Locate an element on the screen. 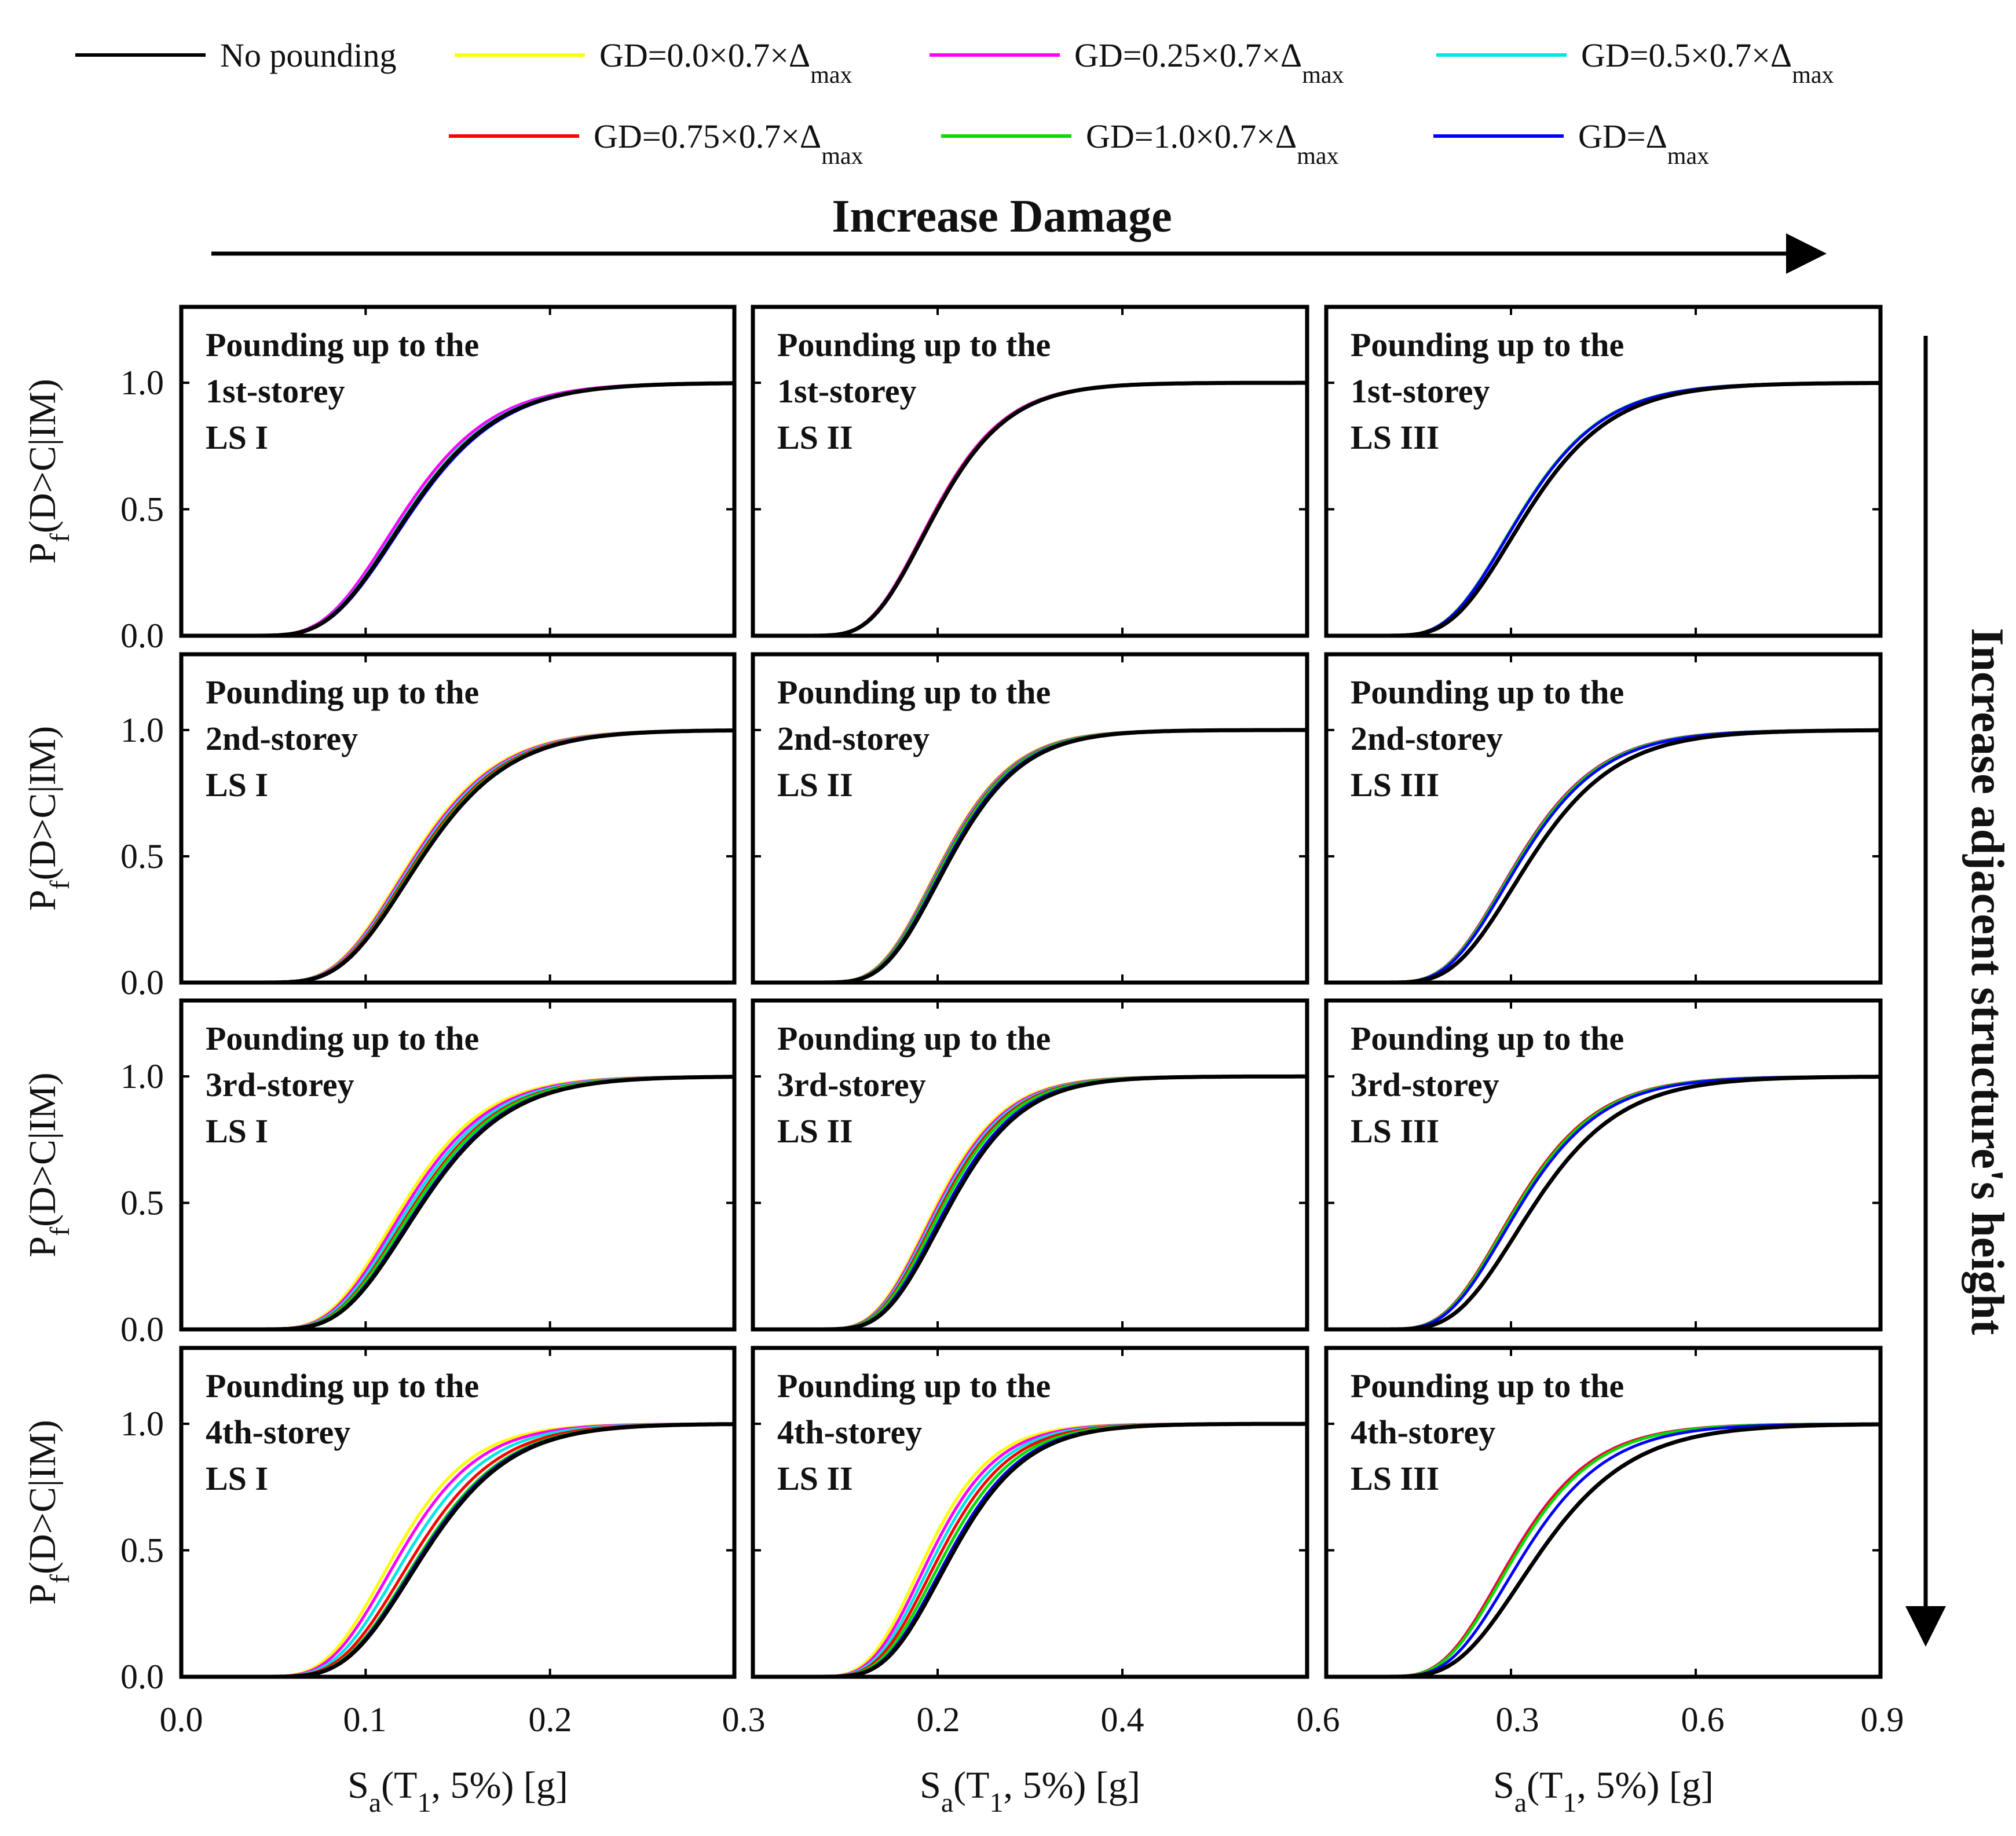  fragility-panel: Pounding up to the 1st-storey LS III is located at coordinates (1603, 471).